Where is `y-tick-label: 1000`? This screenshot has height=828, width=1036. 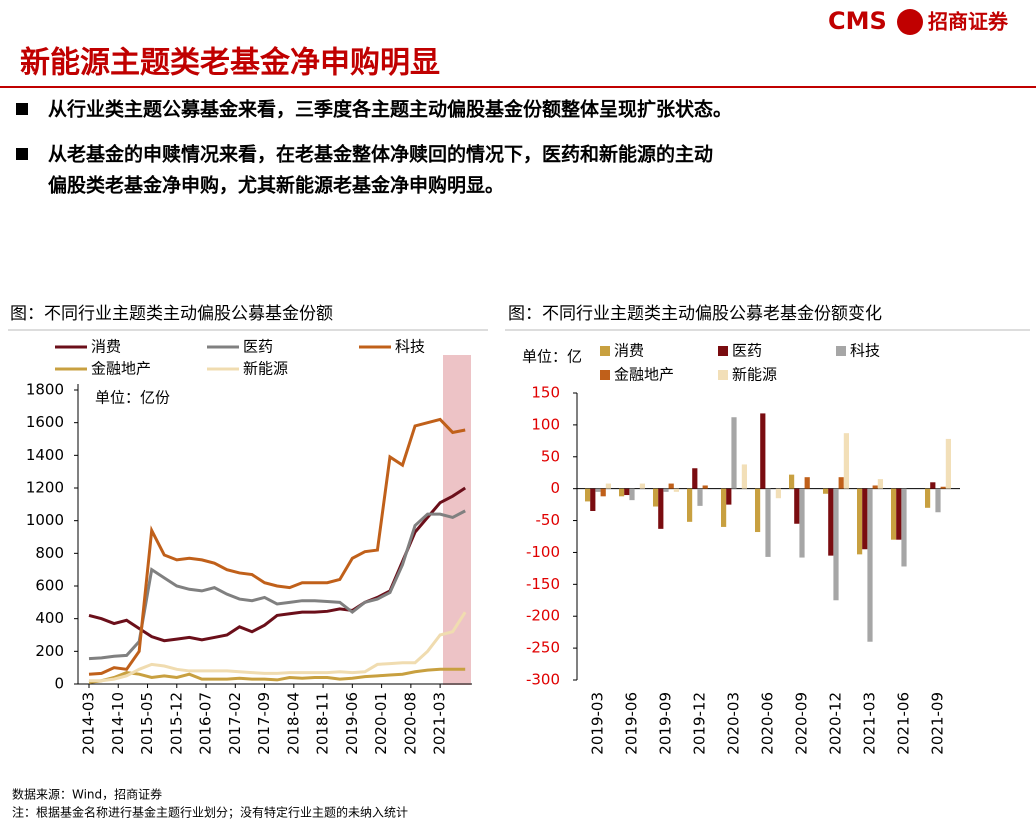 y-tick-label: 1000 is located at coordinates (45, 520).